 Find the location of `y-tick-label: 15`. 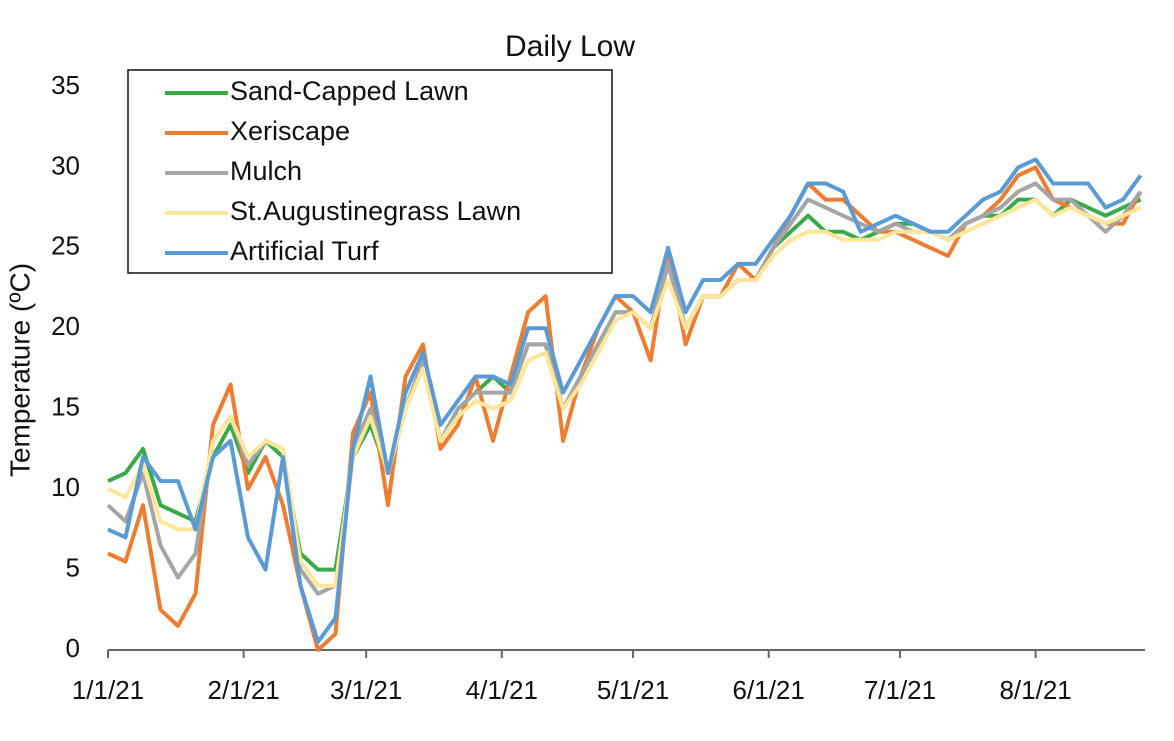

y-tick-label: 15 is located at coordinates (65, 407).